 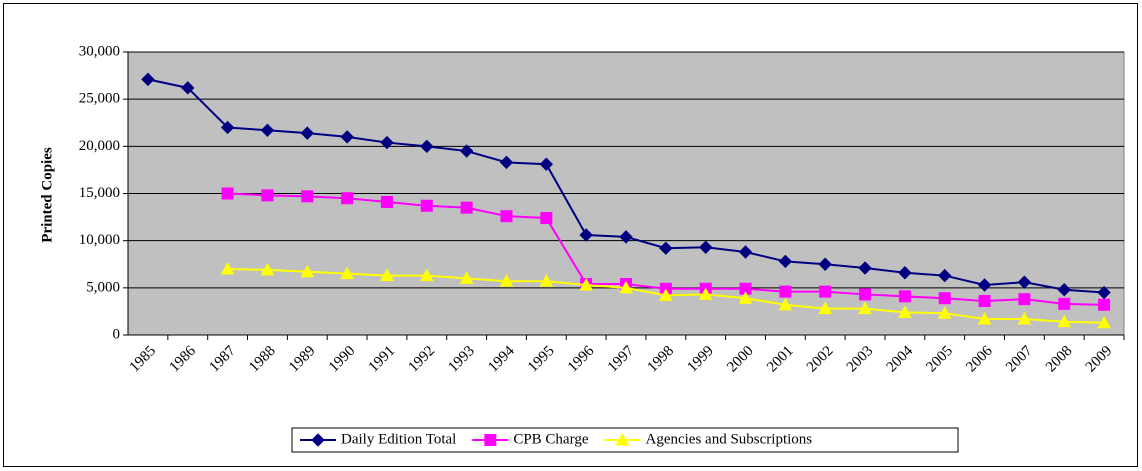 What do you see at coordinates (99, 146) in the screenshot?
I see `y-tick-label: 20,000` at bounding box center [99, 146].